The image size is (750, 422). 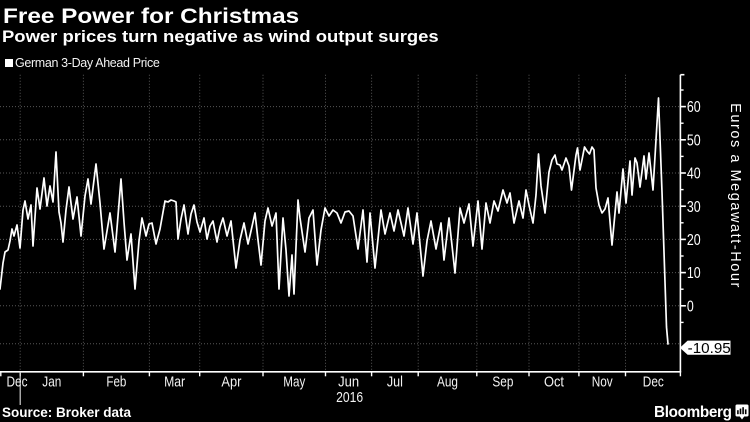 What do you see at coordinates (694, 107) in the screenshot?
I see `svg-text: 60` at bounding box center [694, 107].